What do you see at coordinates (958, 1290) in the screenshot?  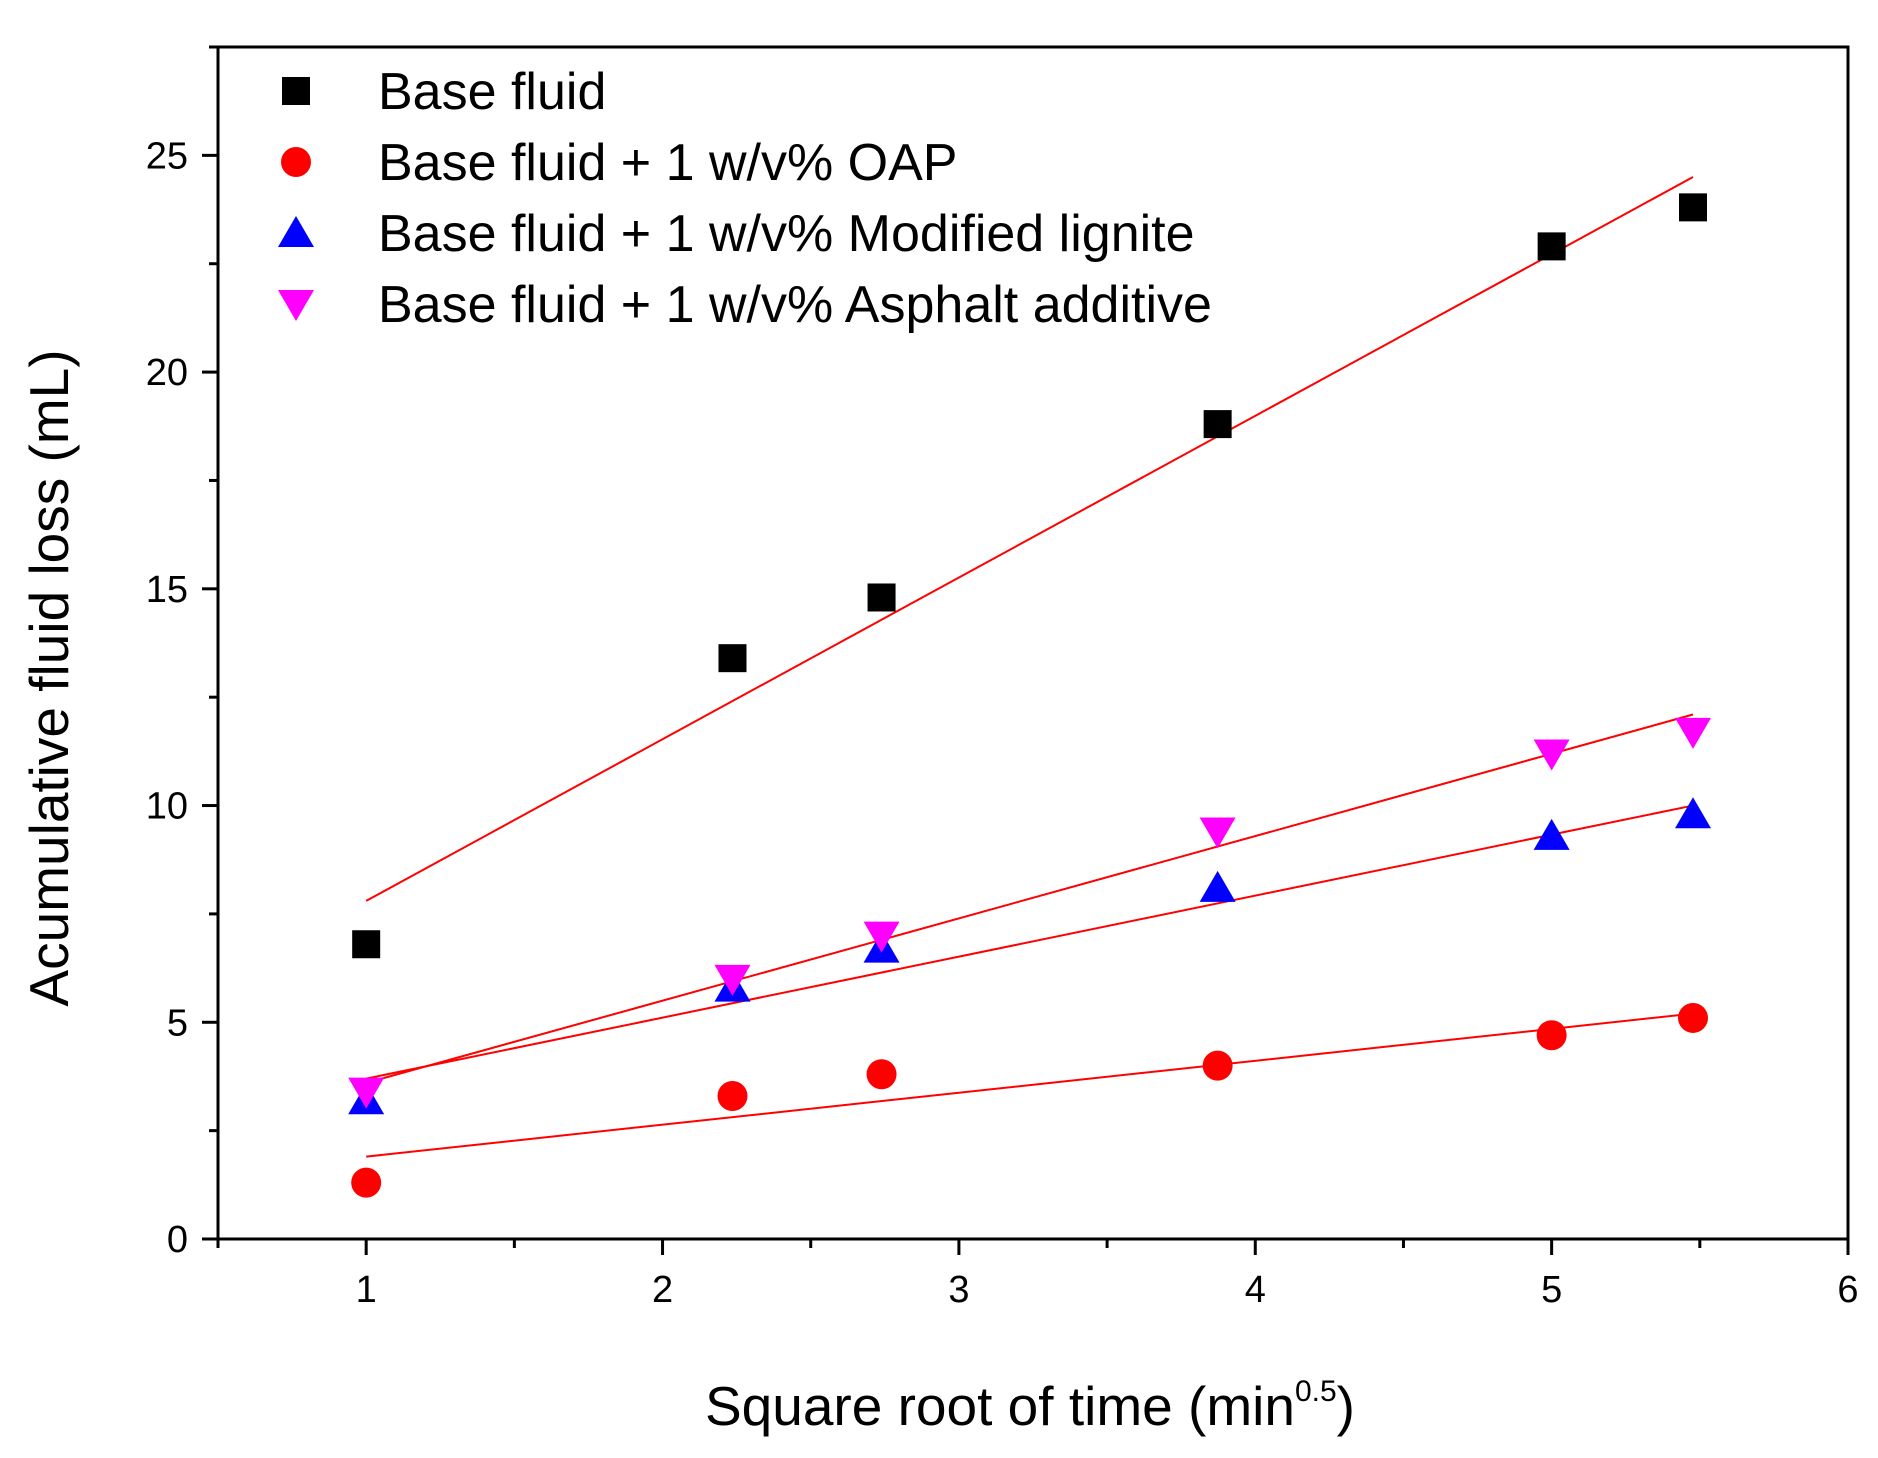 I see `x-tick-label: 3` at bounding box center [958, 1290].